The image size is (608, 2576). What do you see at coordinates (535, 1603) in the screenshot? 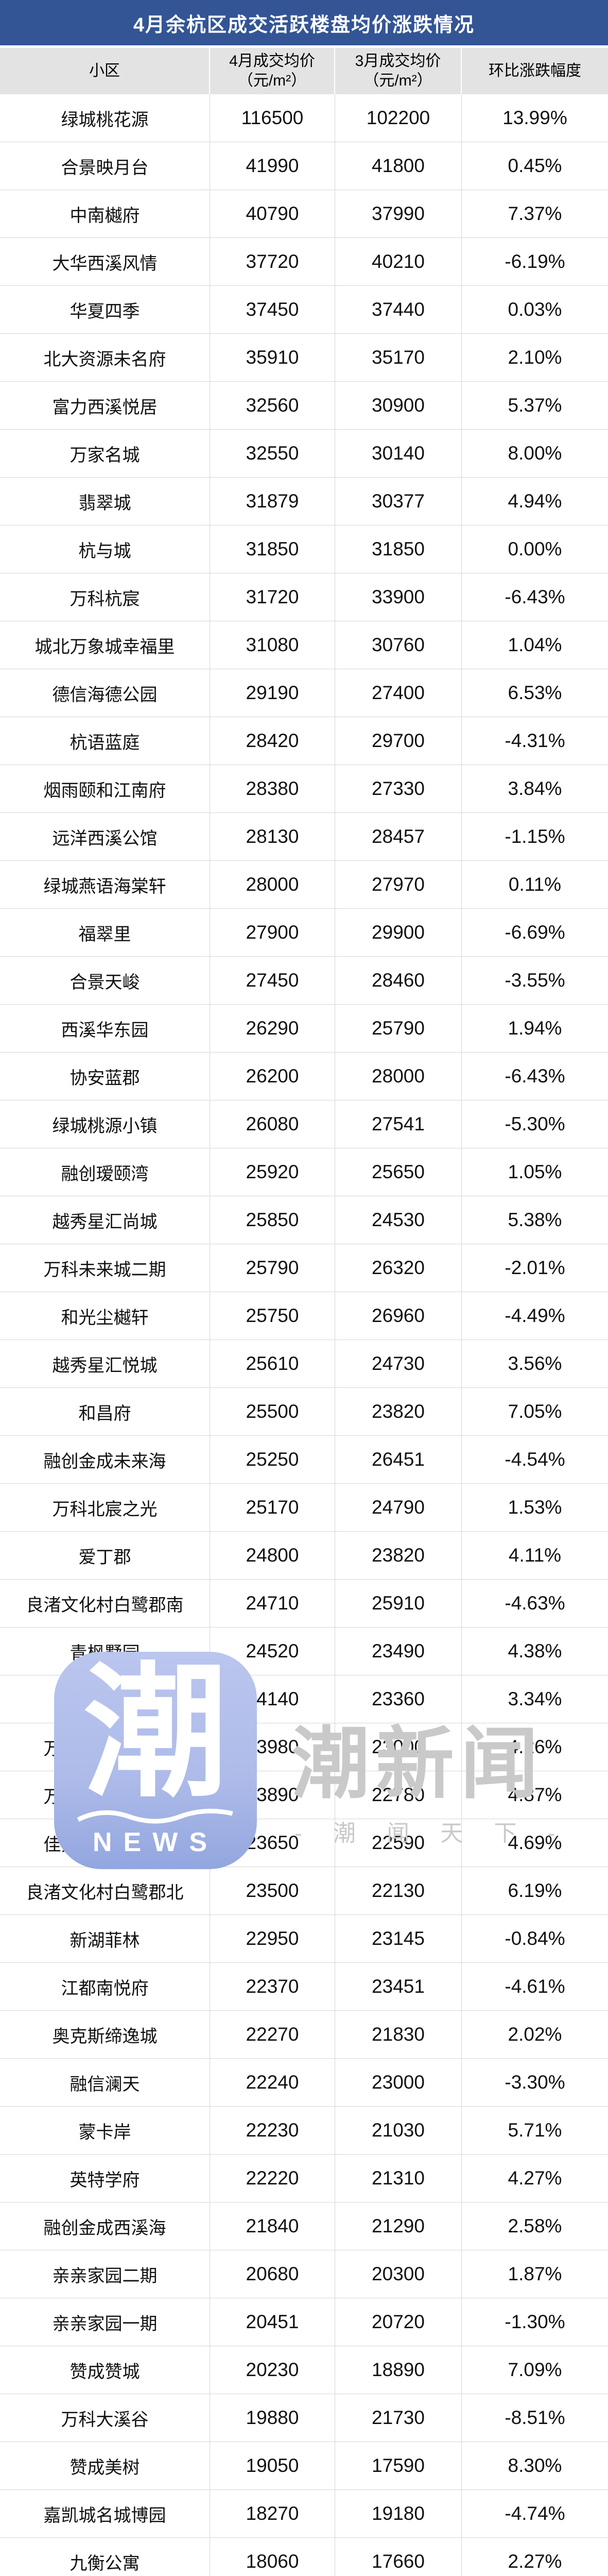
I see `mom-change: -4.63%` at bounding box center [535, 1603].